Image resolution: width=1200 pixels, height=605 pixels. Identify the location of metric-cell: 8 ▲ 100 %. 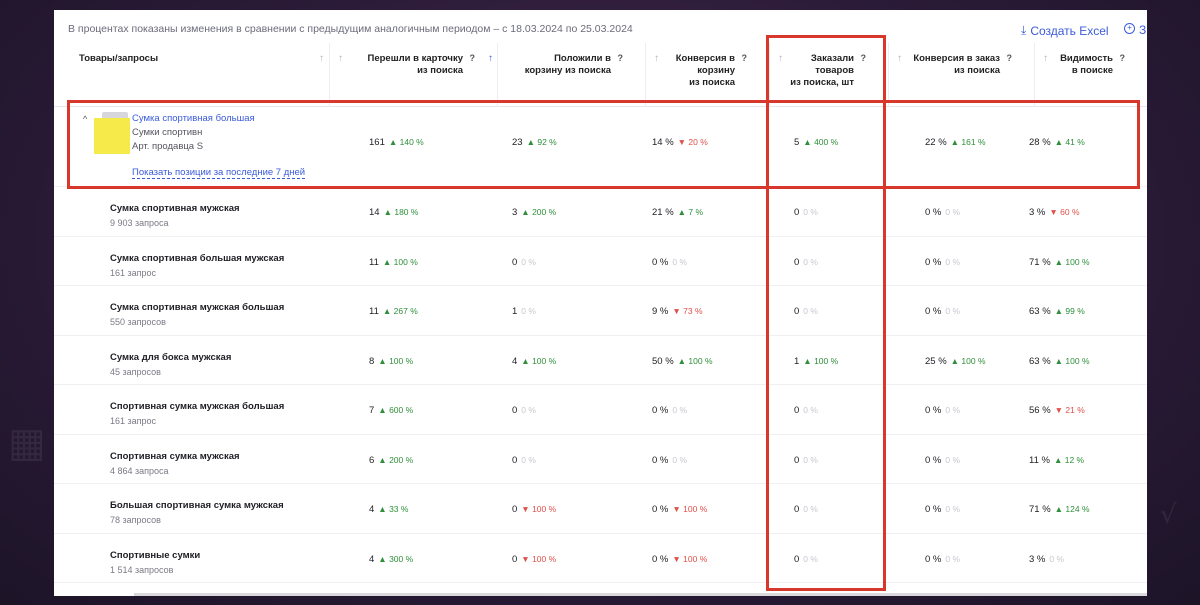
(391, 361).